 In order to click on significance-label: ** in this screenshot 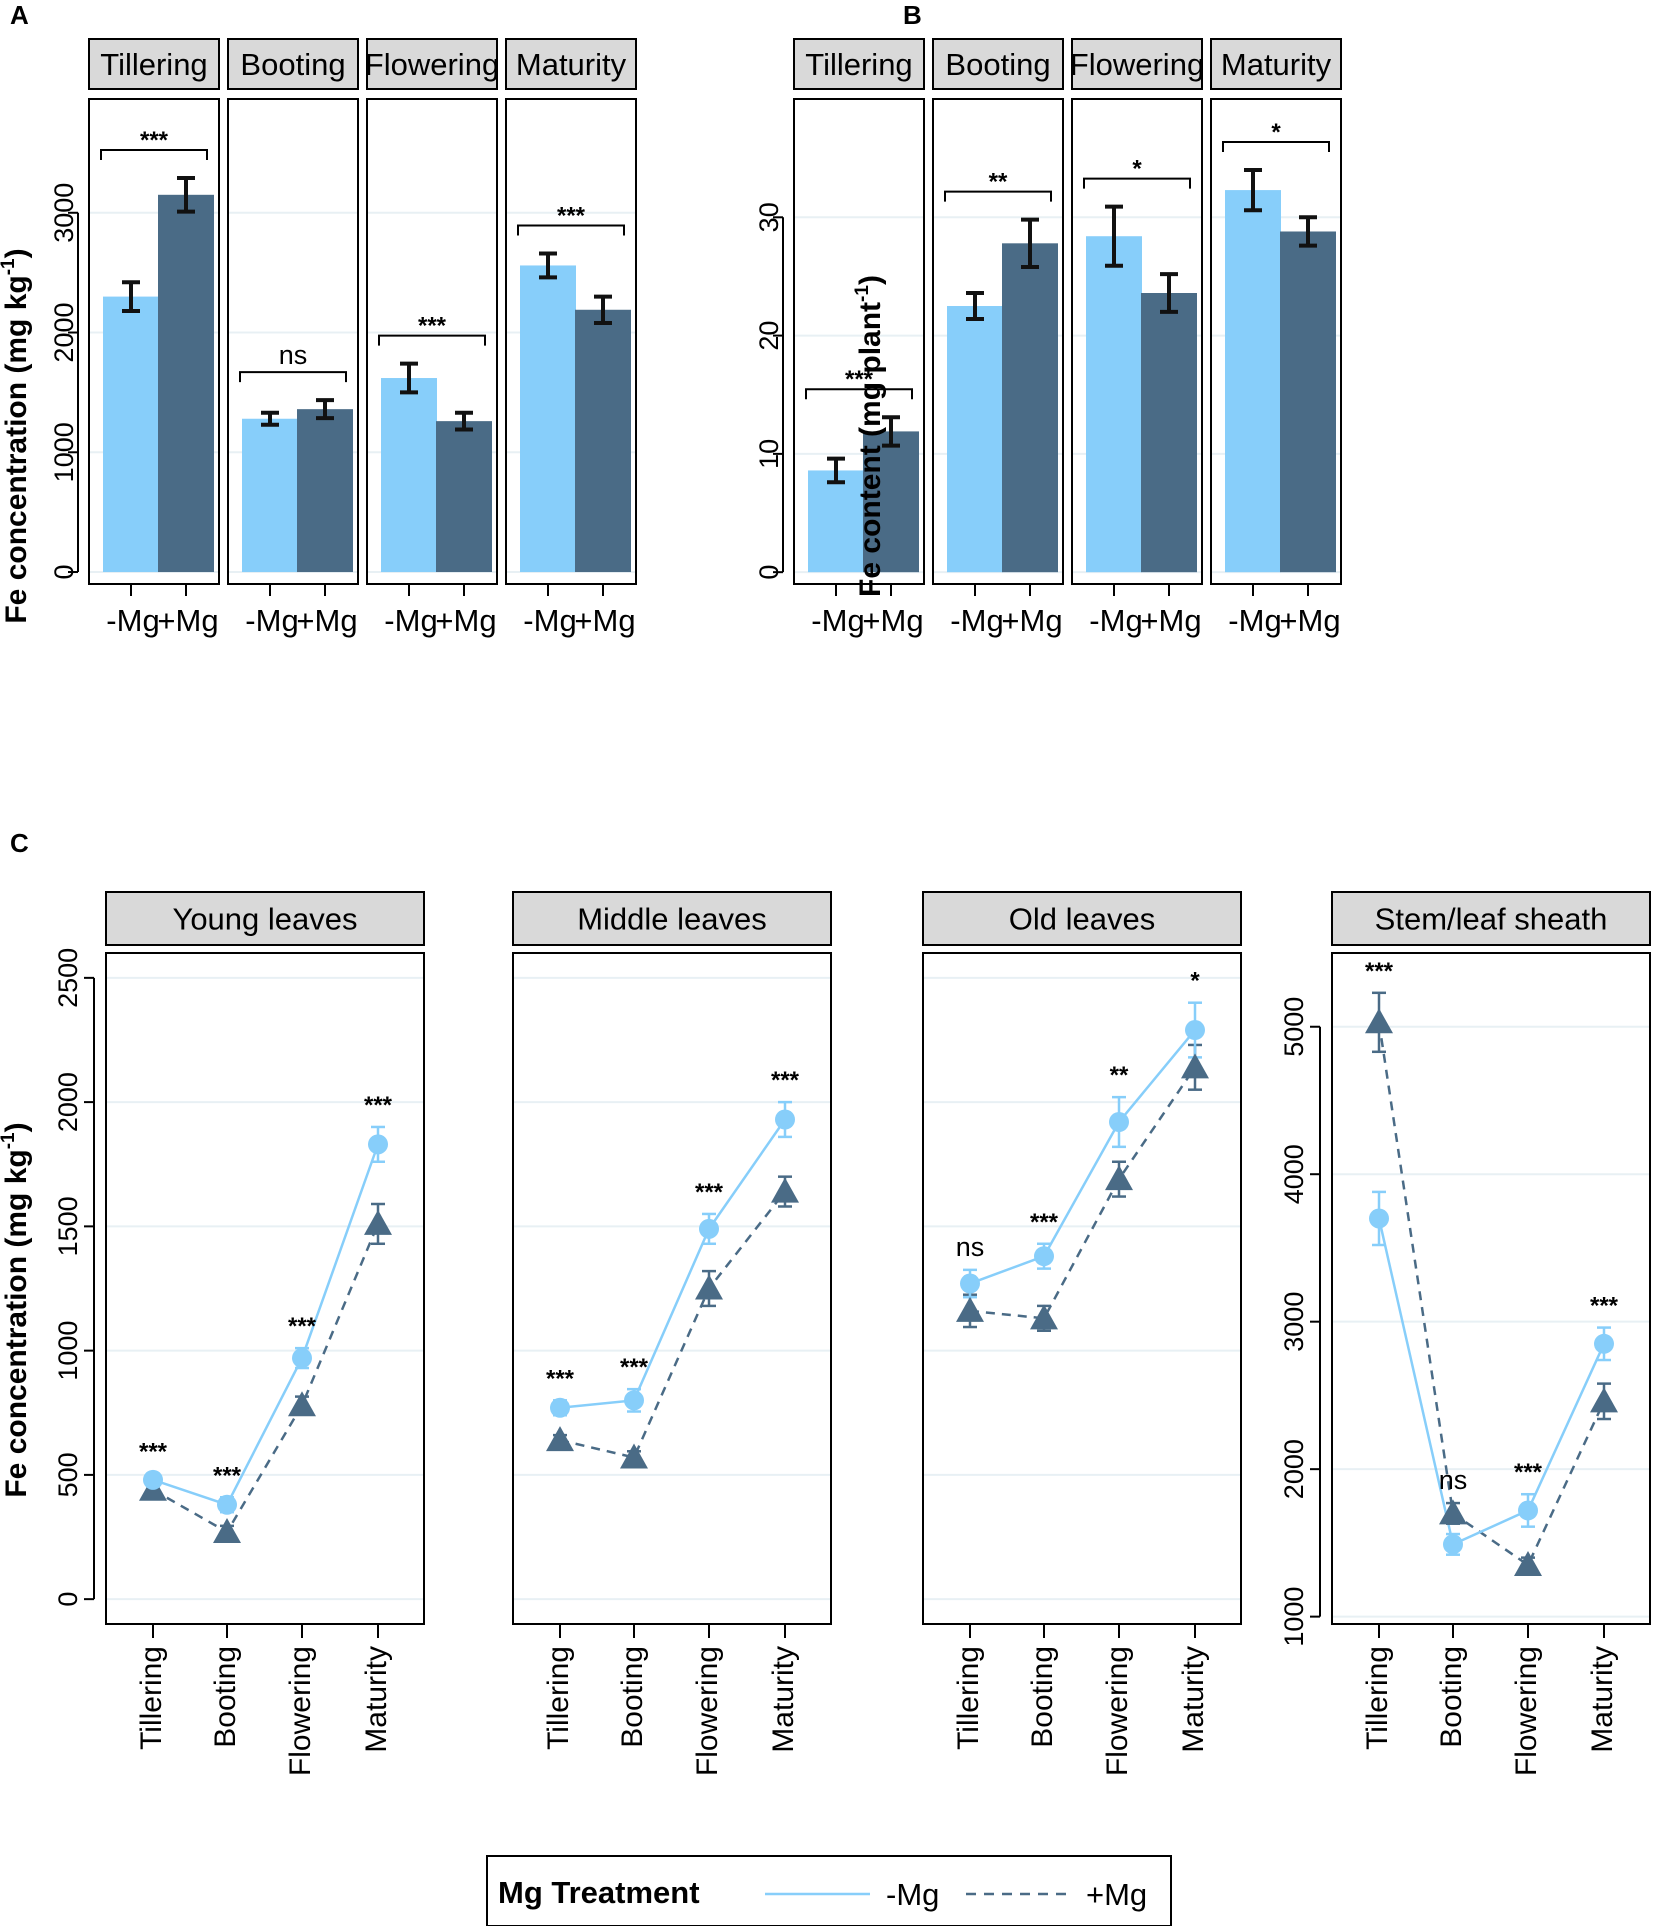, I will do `click(1119, 1075)`.